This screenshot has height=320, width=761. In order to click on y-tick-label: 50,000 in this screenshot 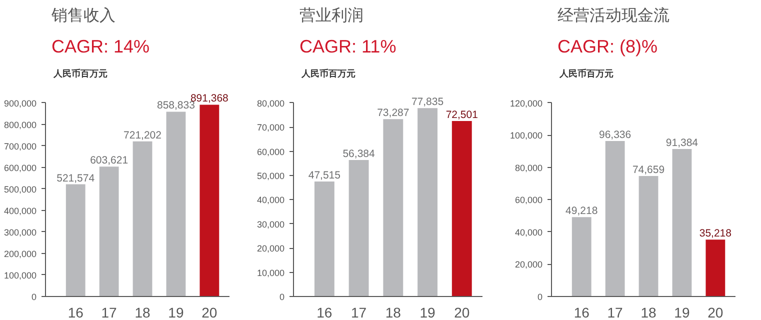, I will do `click(270, 175)`.